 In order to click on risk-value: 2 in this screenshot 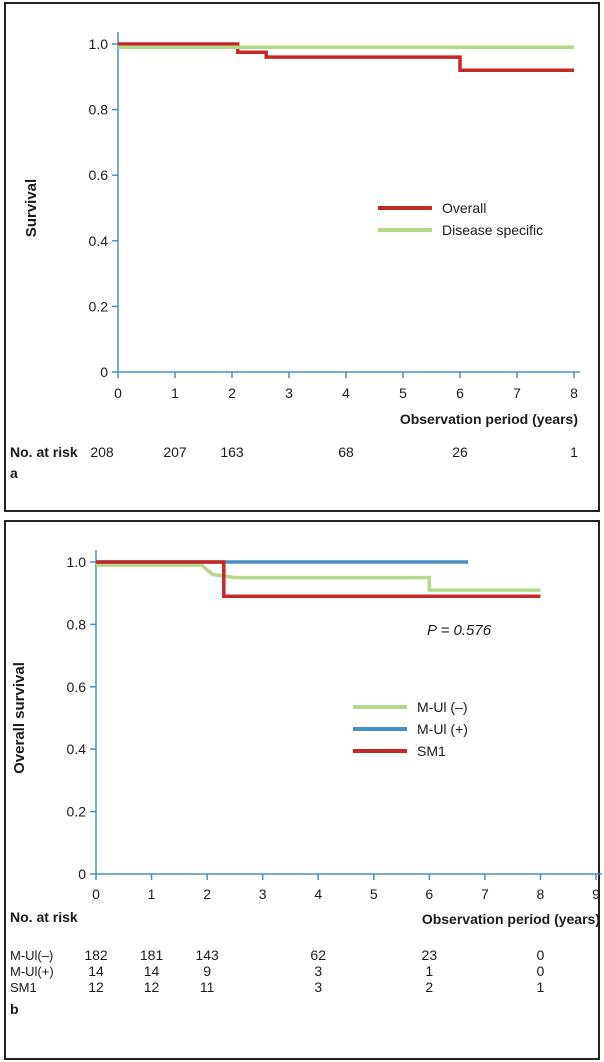, I will do `click(429, 987)`.